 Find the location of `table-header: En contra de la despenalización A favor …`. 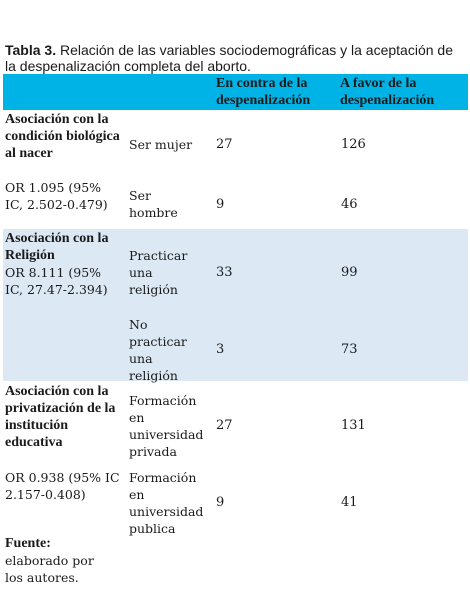

table-header: En contra de la despenalización A favor … is located at coordinates (235, 92).